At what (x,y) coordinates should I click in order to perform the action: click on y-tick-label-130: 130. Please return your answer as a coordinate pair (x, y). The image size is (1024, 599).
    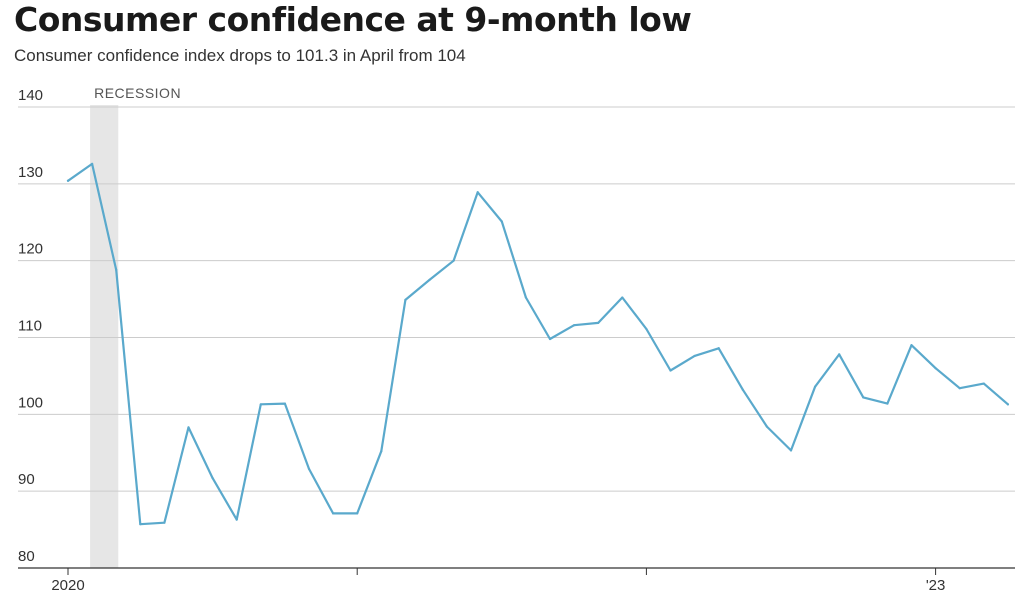
    Looking at the image, I should click on (30, 172).